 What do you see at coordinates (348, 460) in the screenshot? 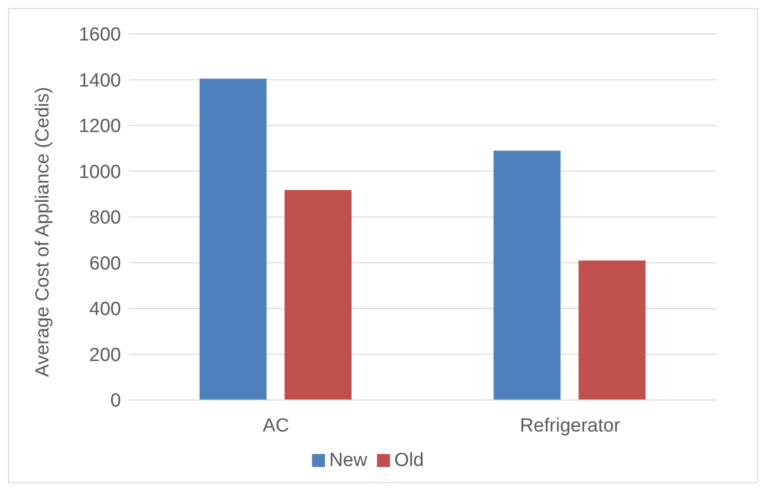
I see `legend-label: New` at bounding box center [348, 460].